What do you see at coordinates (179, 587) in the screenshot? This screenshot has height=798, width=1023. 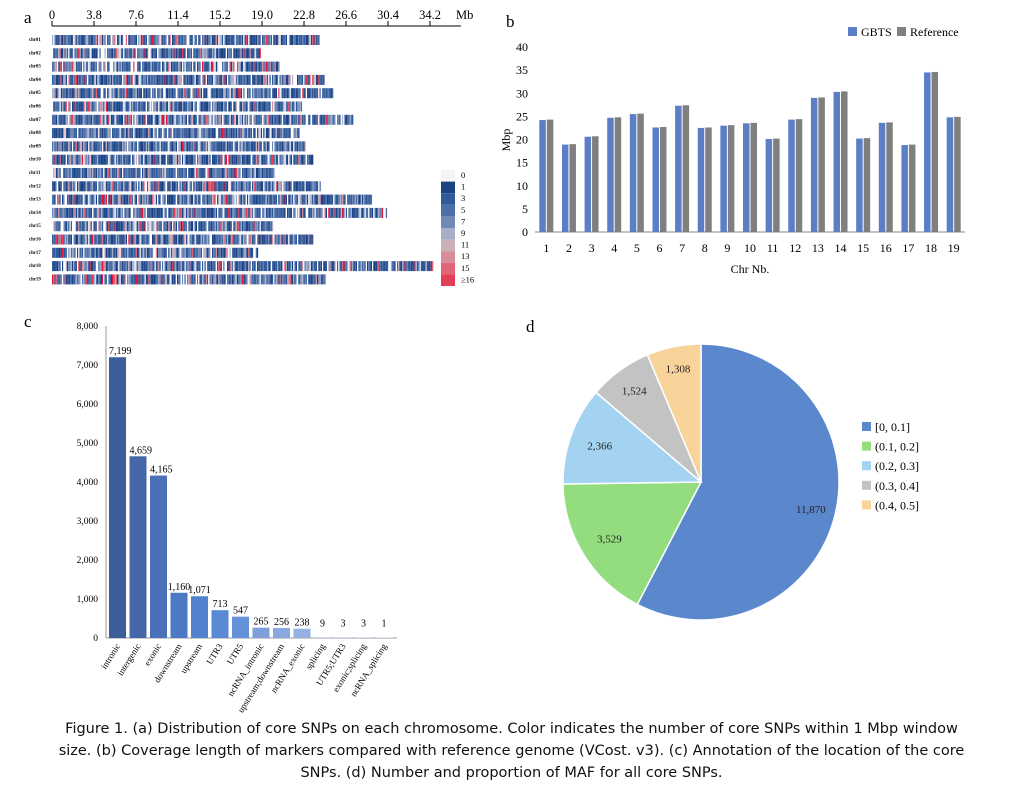 I see `bar-value-label: 1,160` at bounding box center [179, 587].